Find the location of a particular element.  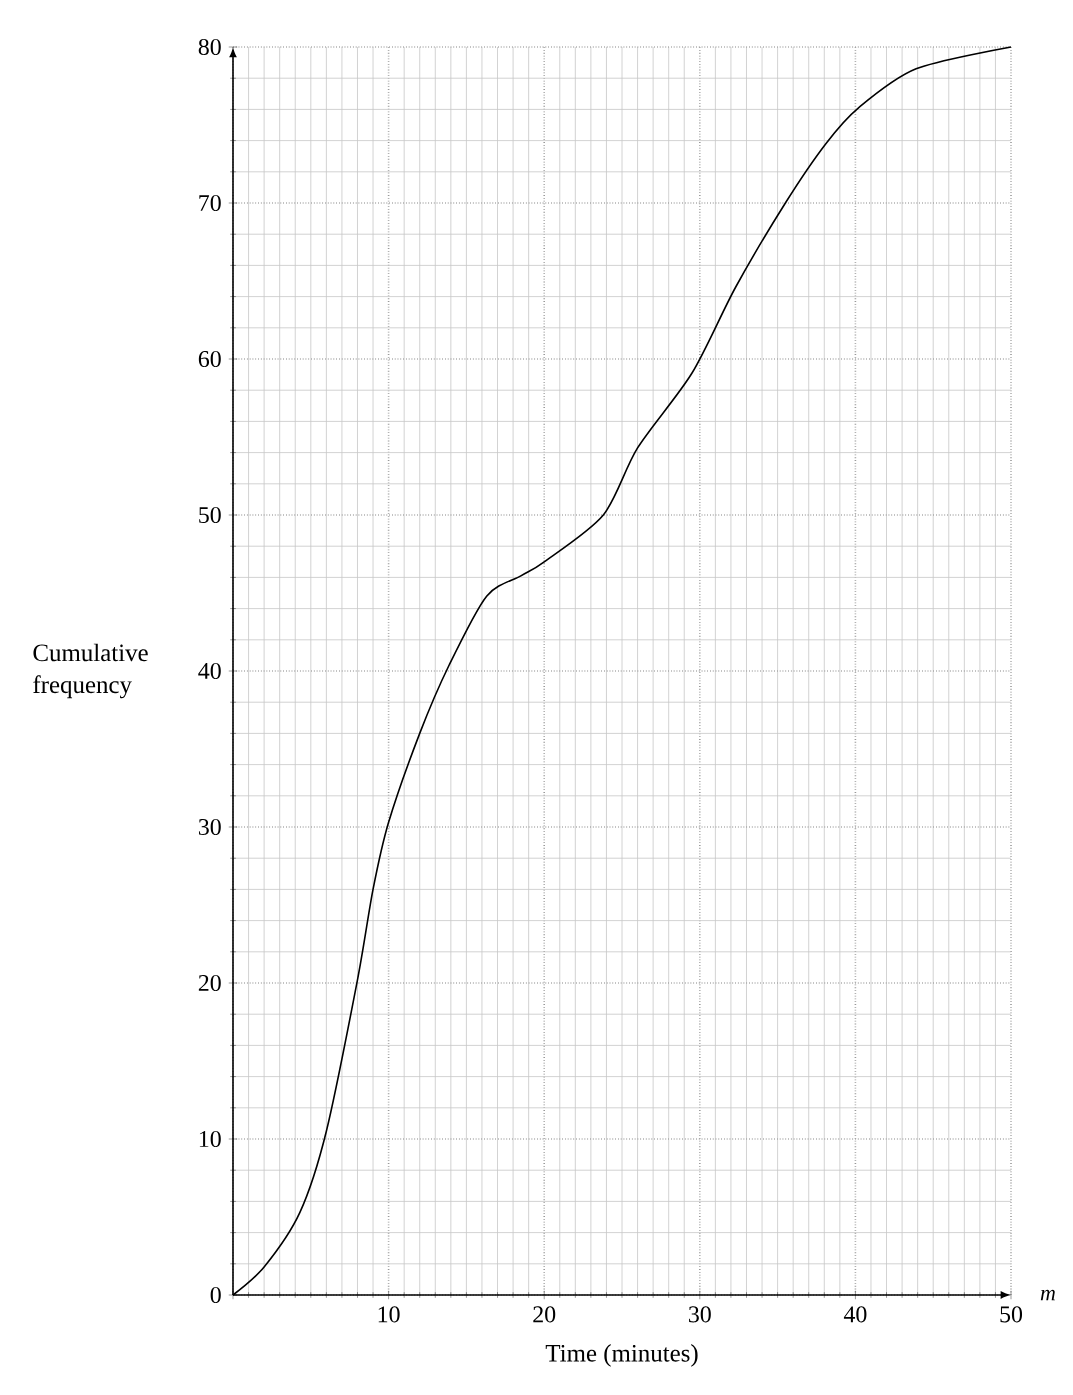

y-tick-label: 10 is located at coordinates (210, 1139).